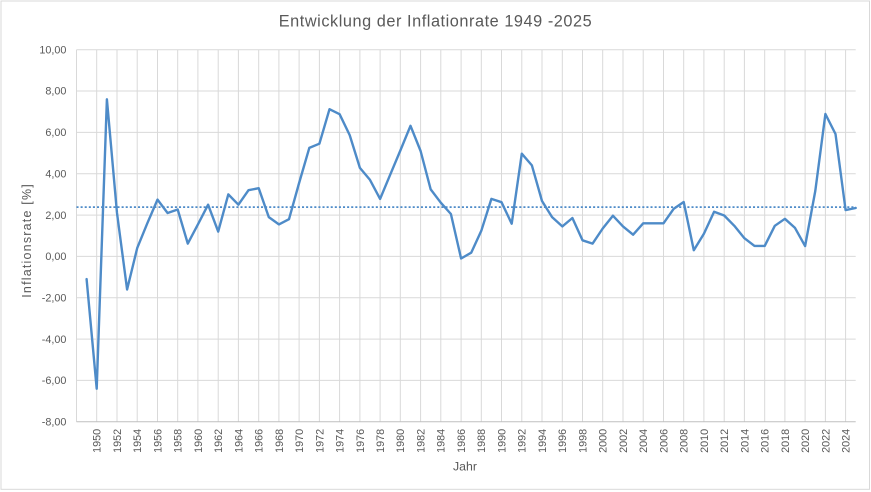  Describe the element at coordinates (54, 423) in the screenshot. I see `svg-text: -8,00` at that location.